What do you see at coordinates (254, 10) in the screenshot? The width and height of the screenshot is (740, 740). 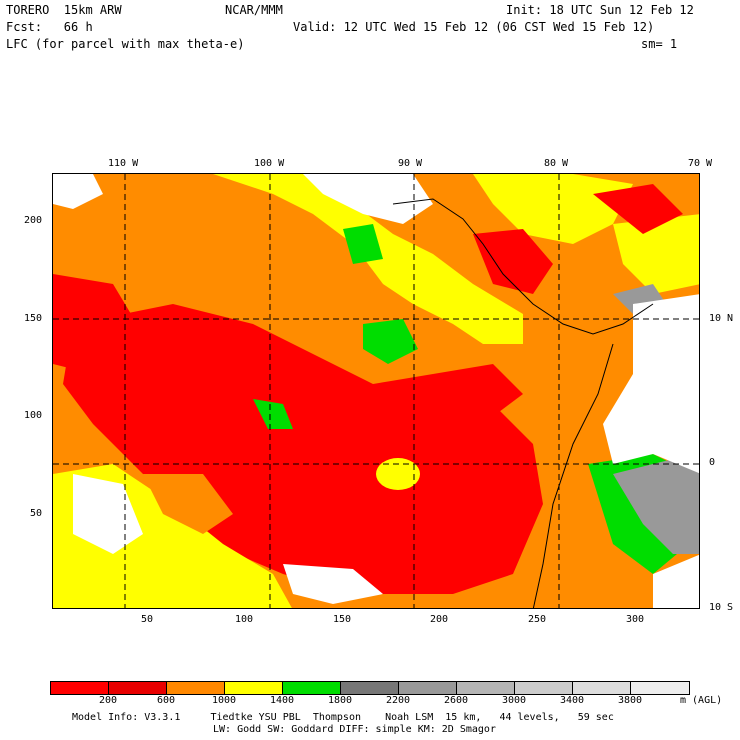 I see `org-label: NCAR/MMM` at bounding box center [254, 10].